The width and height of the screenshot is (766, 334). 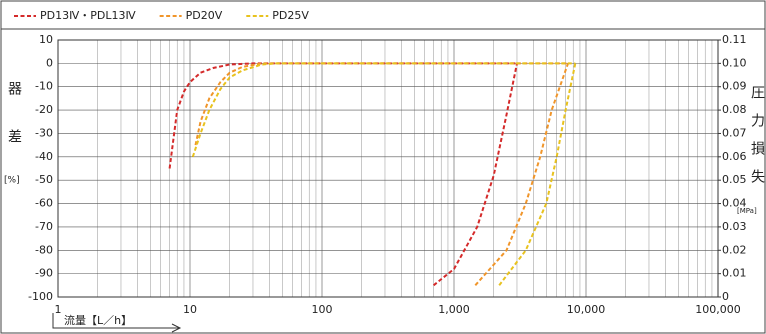 I want to click on x-axis-arrow, so click(x=117, y=323).